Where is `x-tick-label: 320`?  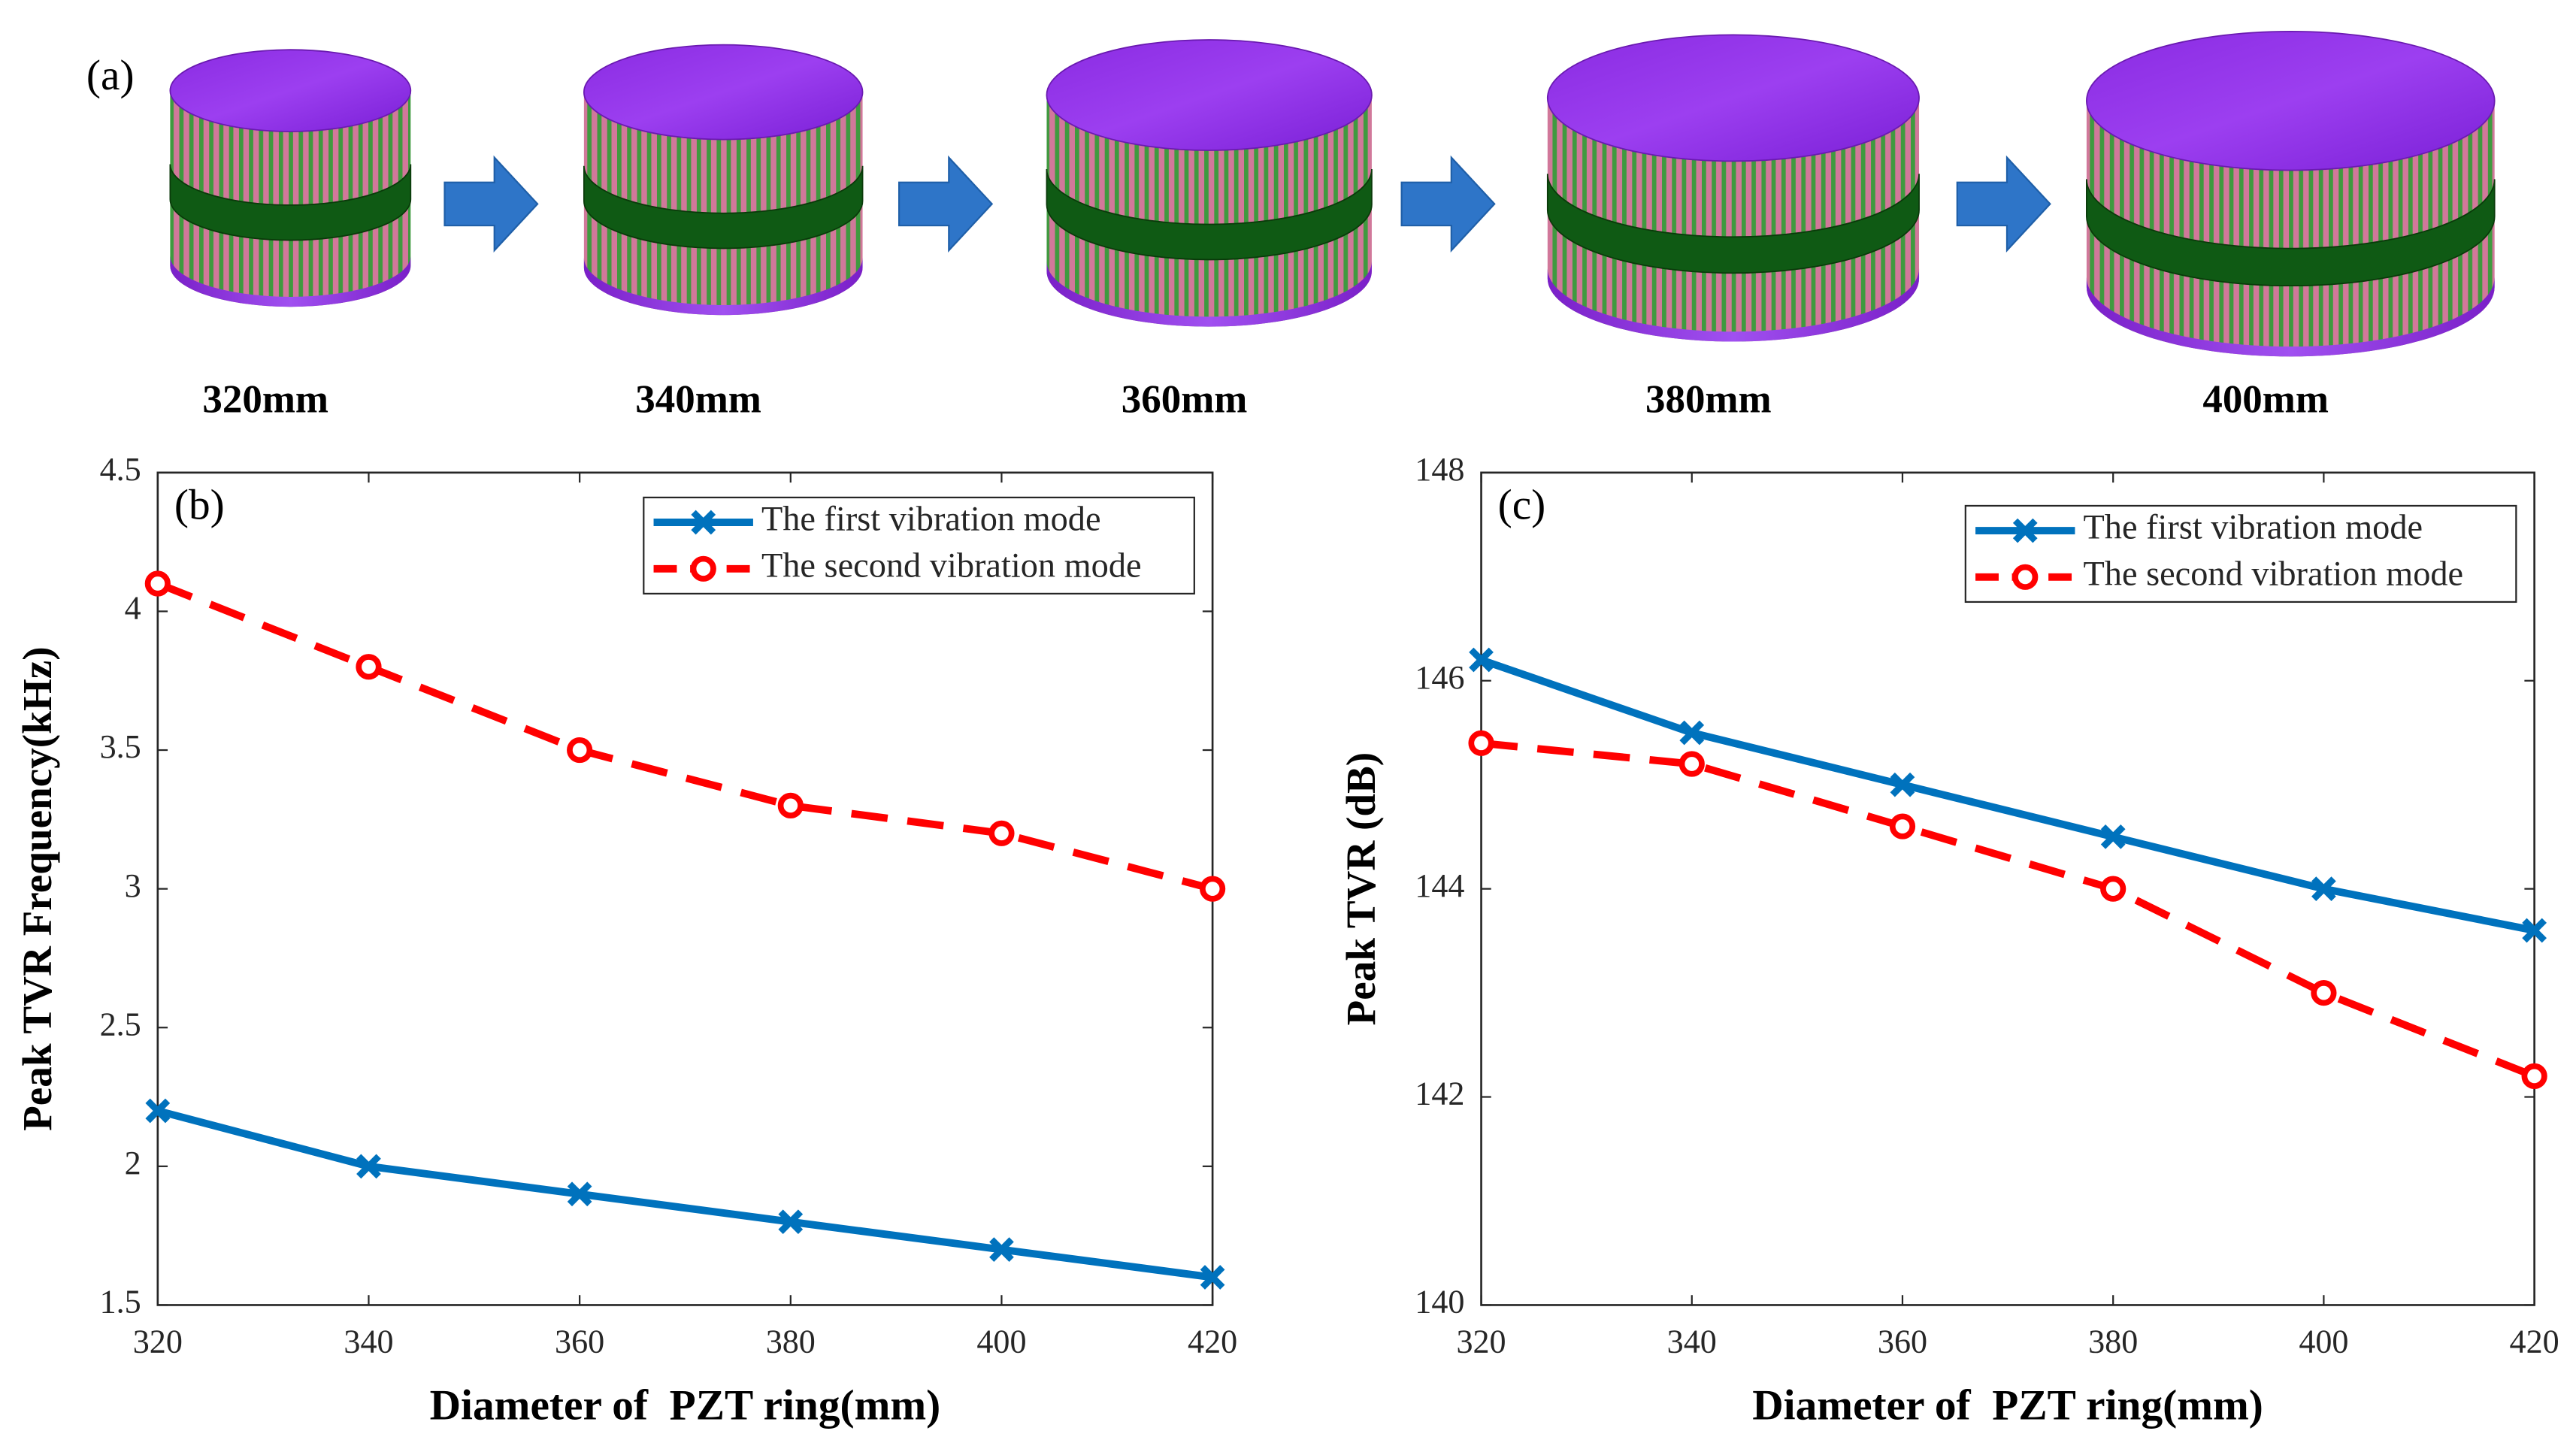
x-tick-label: 320 is located at coordinates (158, 1341).